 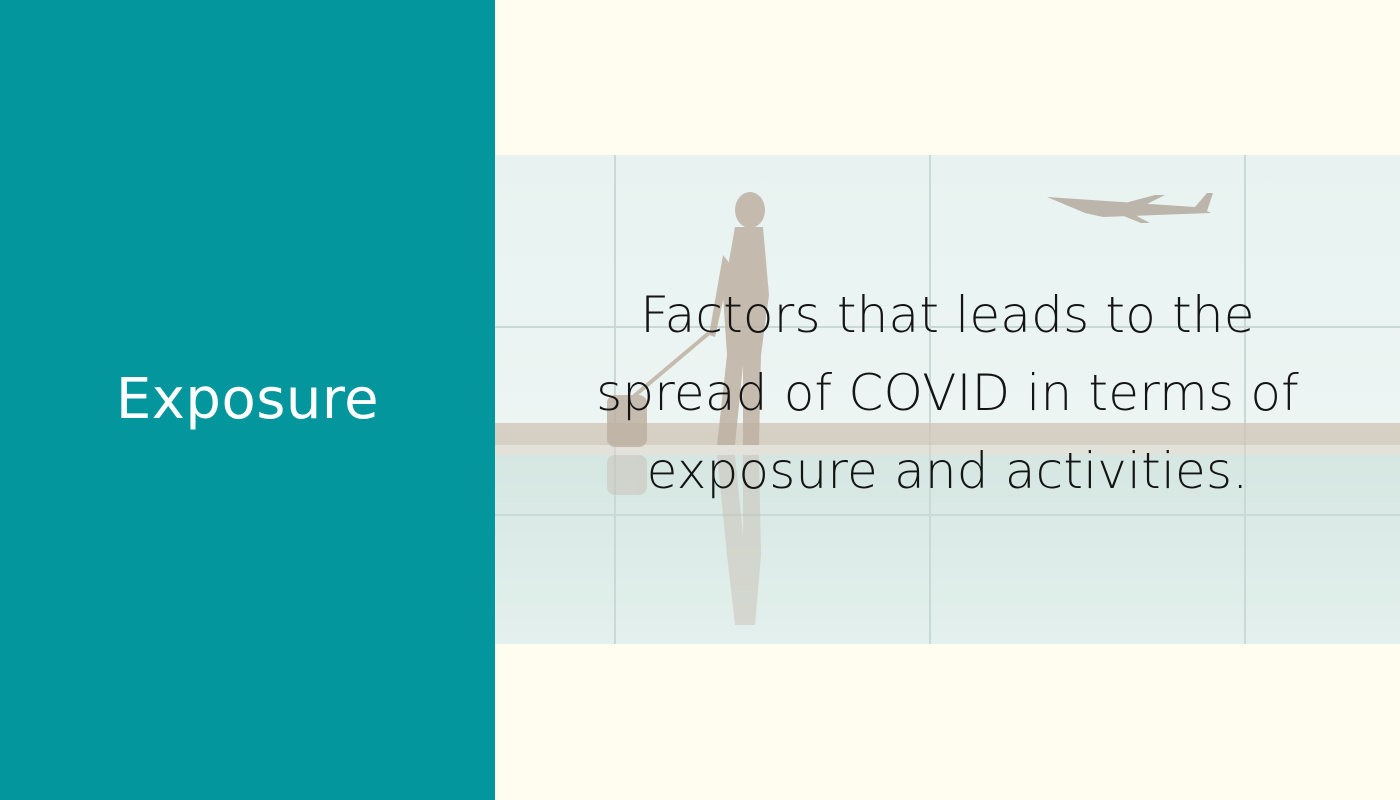 I want to click on caption-line: Factors that leads to the, so click(x=947, y=315).